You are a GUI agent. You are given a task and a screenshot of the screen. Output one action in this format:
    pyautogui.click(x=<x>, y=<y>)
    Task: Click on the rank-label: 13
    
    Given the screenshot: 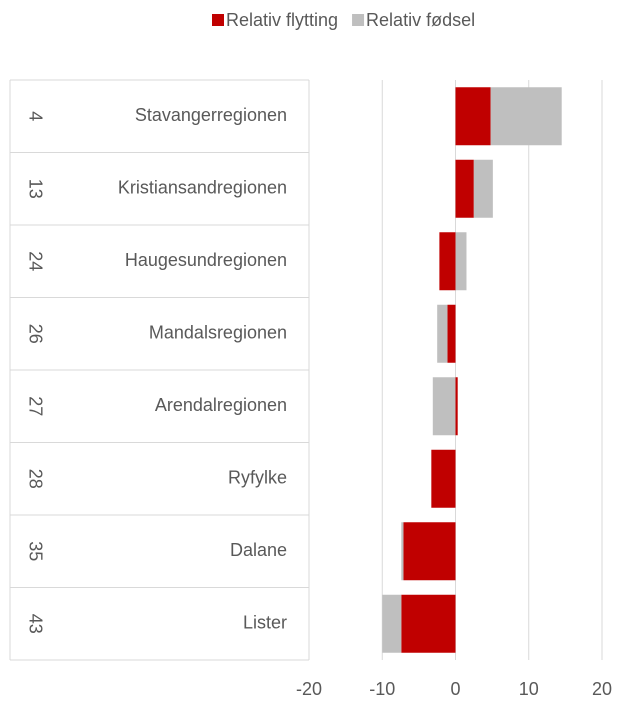 What is the action you would take?
    pyautogui.click(x=35, y=189)
    